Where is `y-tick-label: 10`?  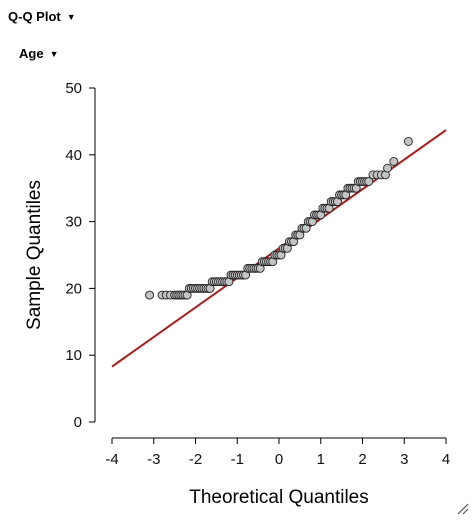
y-tick-label: 10 is located at coordinates (73, 355).